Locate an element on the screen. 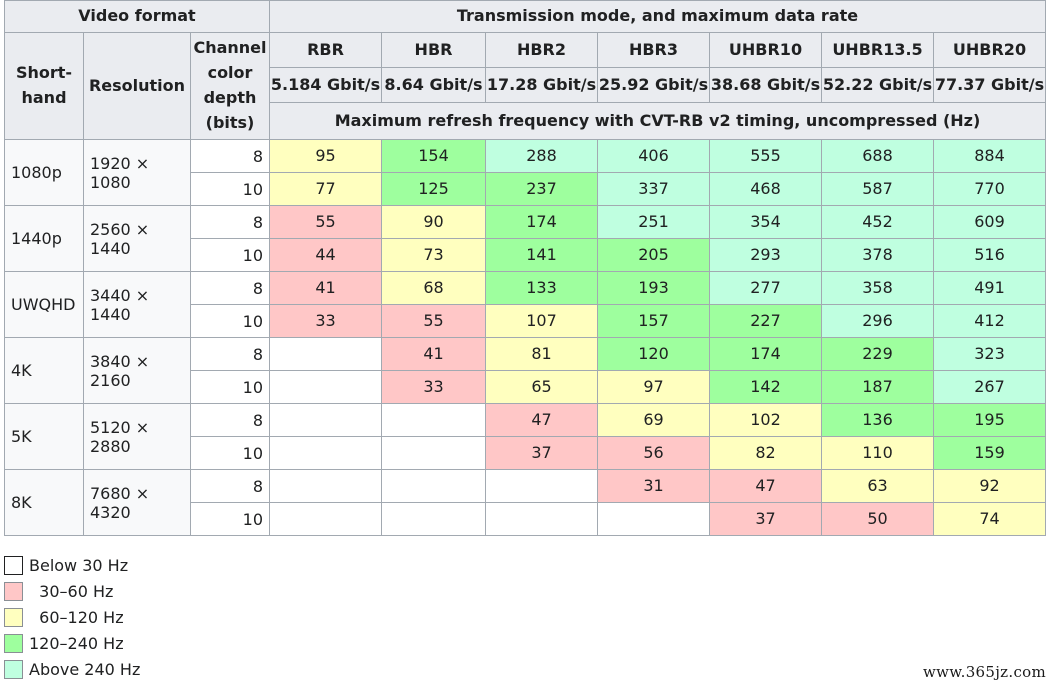 The width and height of the screenshot is (1053, 687). refresh-cell: 516 is located at coordinates (989, 255).